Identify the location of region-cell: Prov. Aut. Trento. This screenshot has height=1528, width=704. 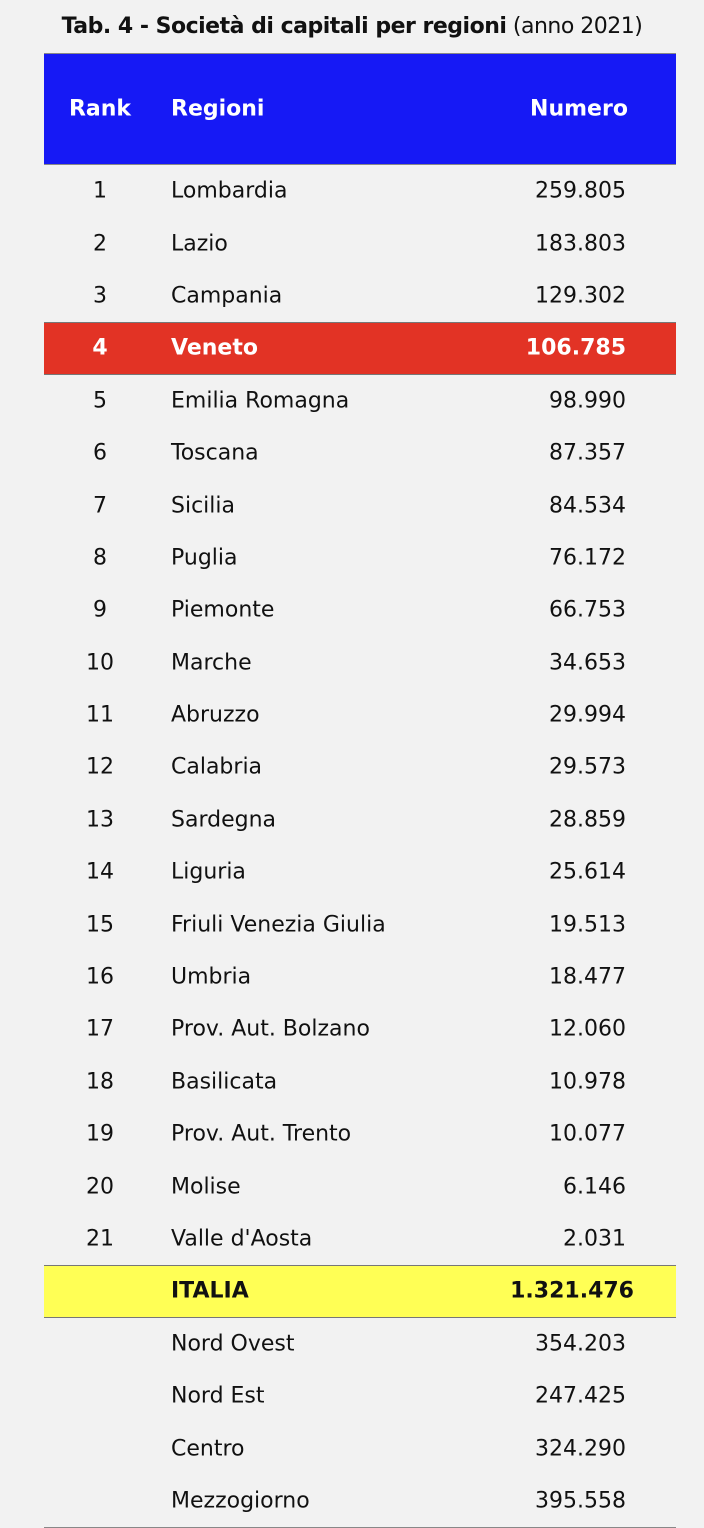
(261, 1134).